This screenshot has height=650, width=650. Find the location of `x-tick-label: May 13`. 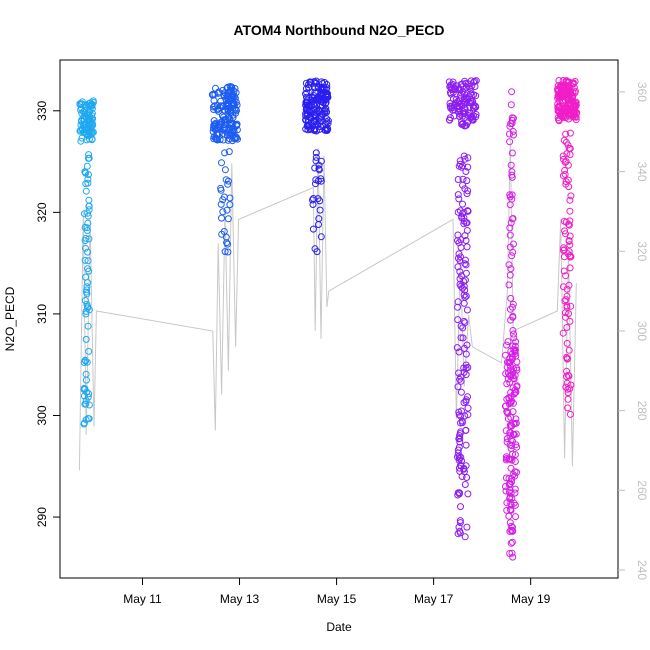

x-tick-label: May 13 is located at coordinates (240, 599).